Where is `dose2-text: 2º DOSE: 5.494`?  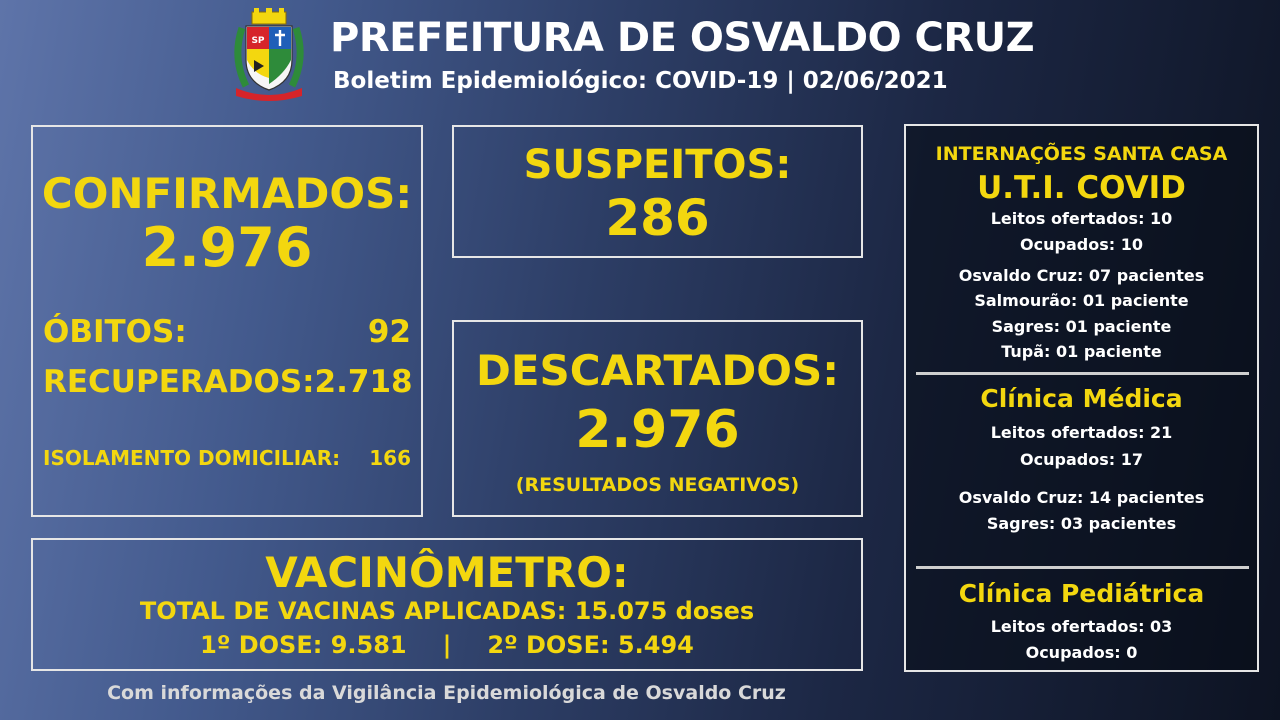 dose2-text: 2º DOSE: 5.494 is located at coordinates (590, 645).